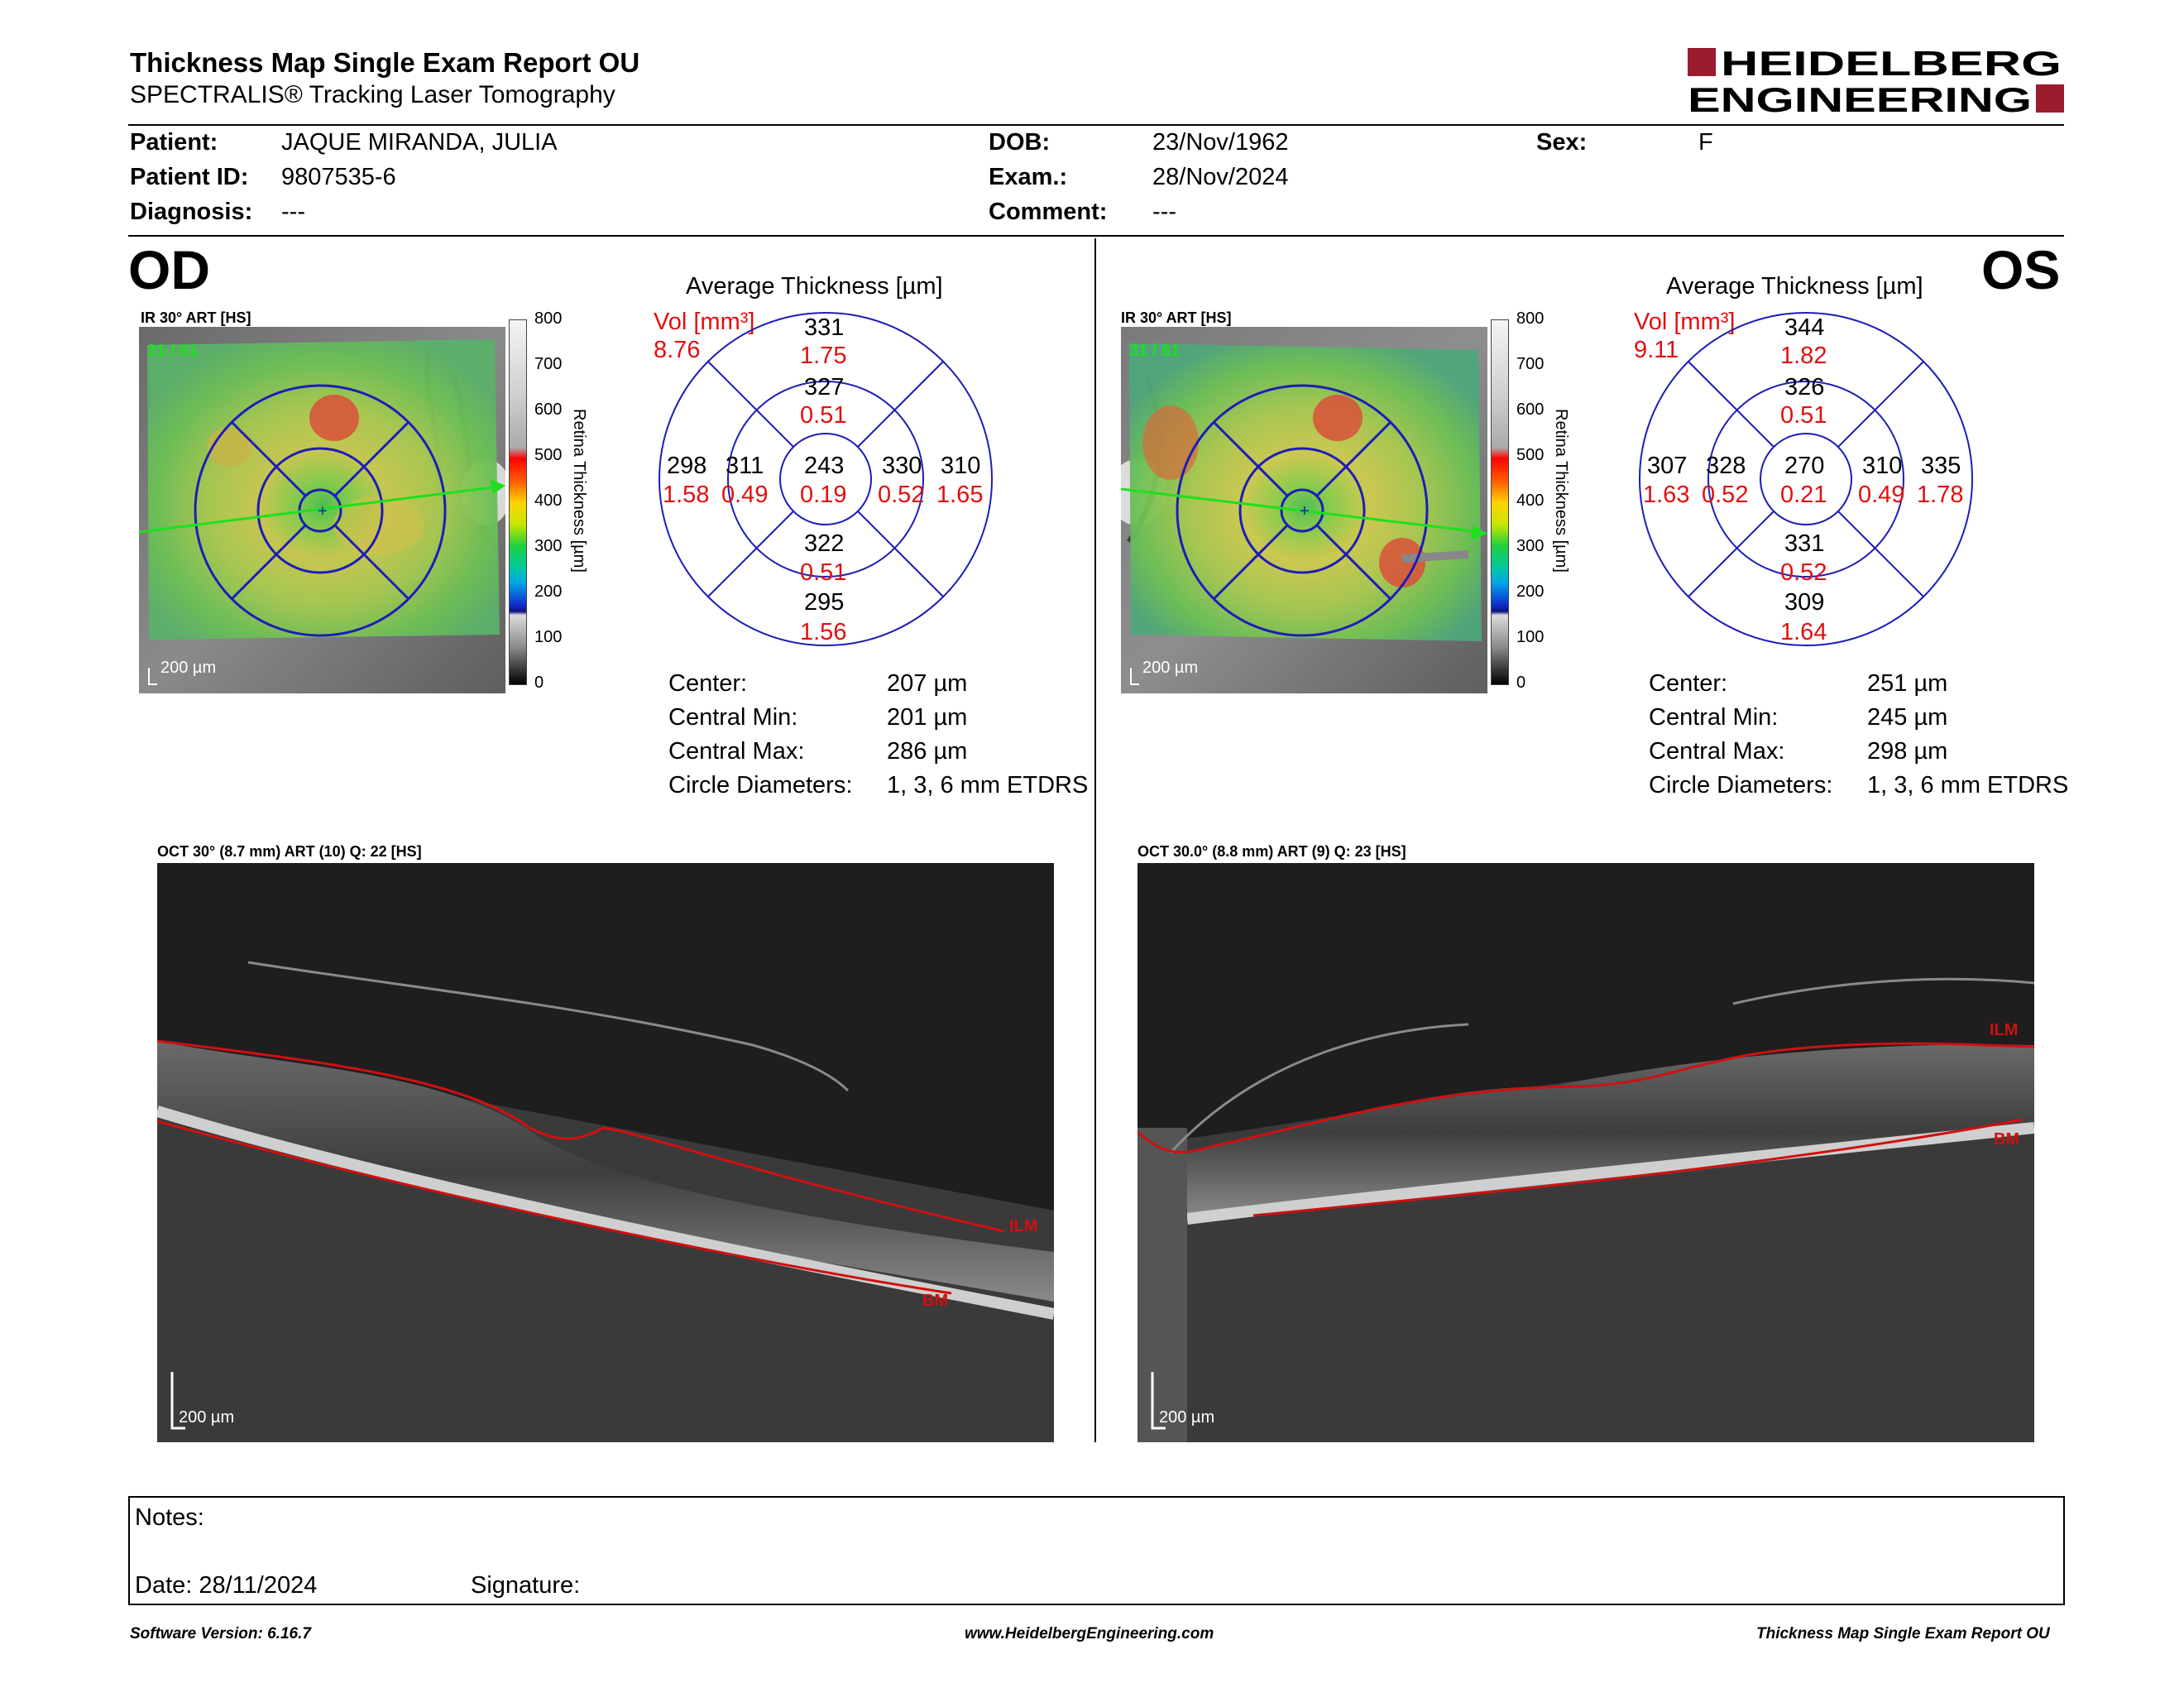  Describe the element at coordinates (927, 683) in the screenshot. I see `od-center-value: 207 µm` at that location.